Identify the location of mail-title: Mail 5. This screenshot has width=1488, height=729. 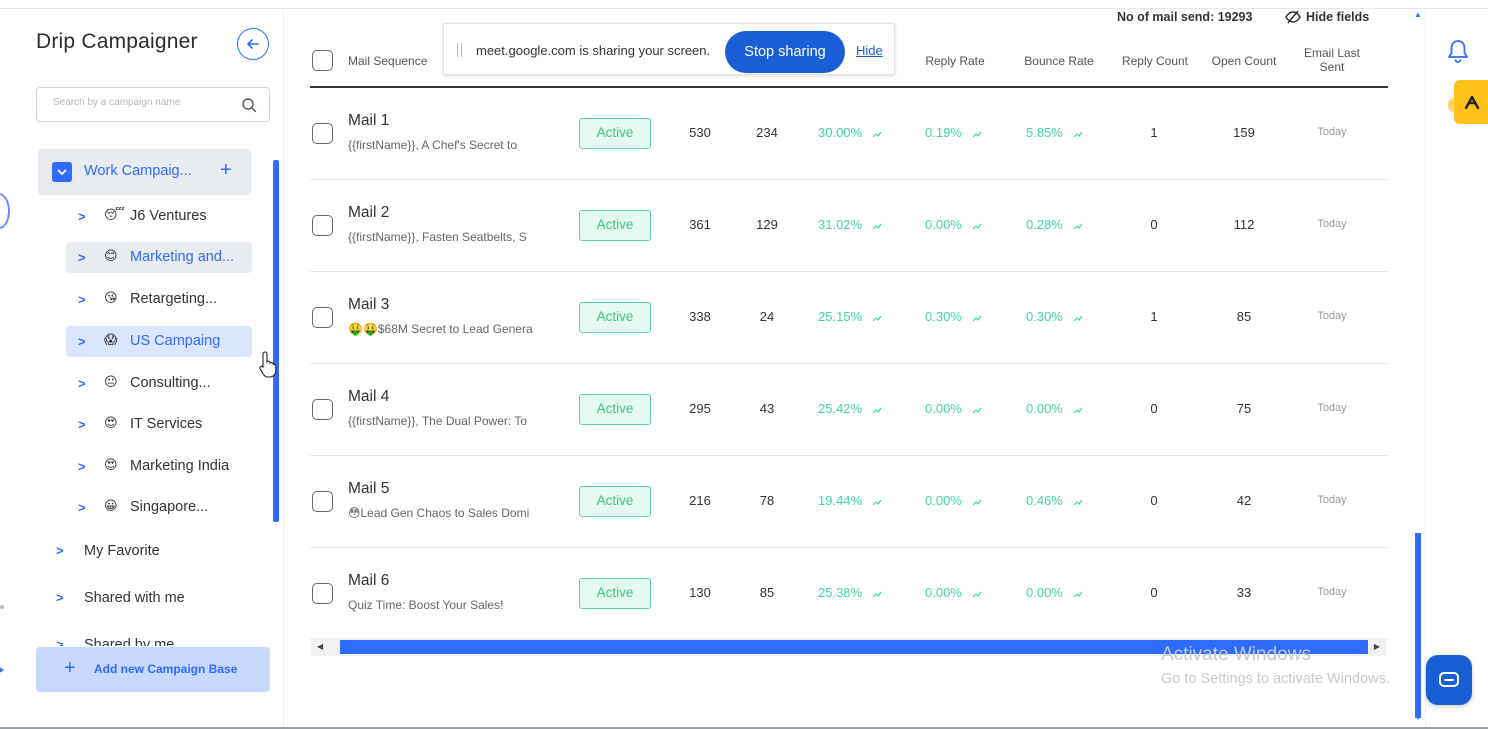
(369, 488).